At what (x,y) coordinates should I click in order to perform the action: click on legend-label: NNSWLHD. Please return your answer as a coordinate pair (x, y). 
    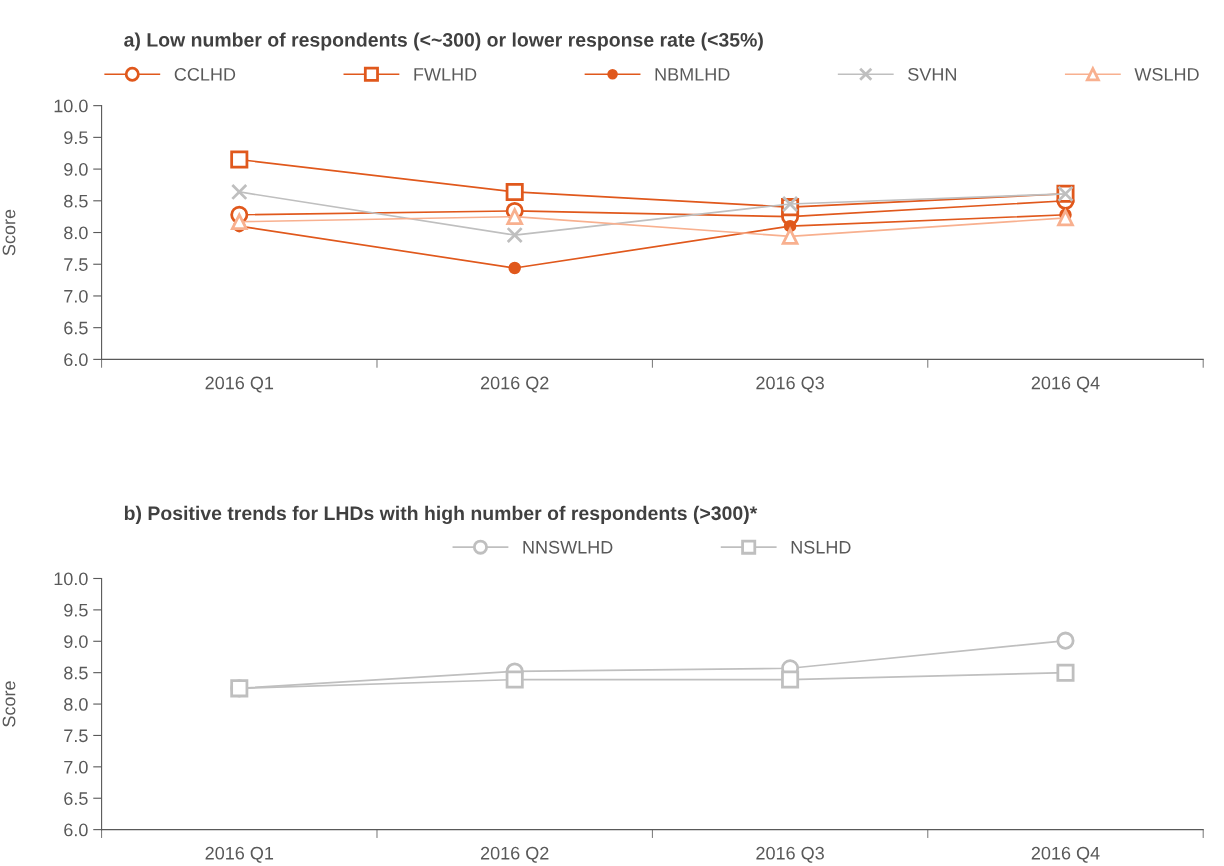
    Looking at the image, I should click on (568, 547).